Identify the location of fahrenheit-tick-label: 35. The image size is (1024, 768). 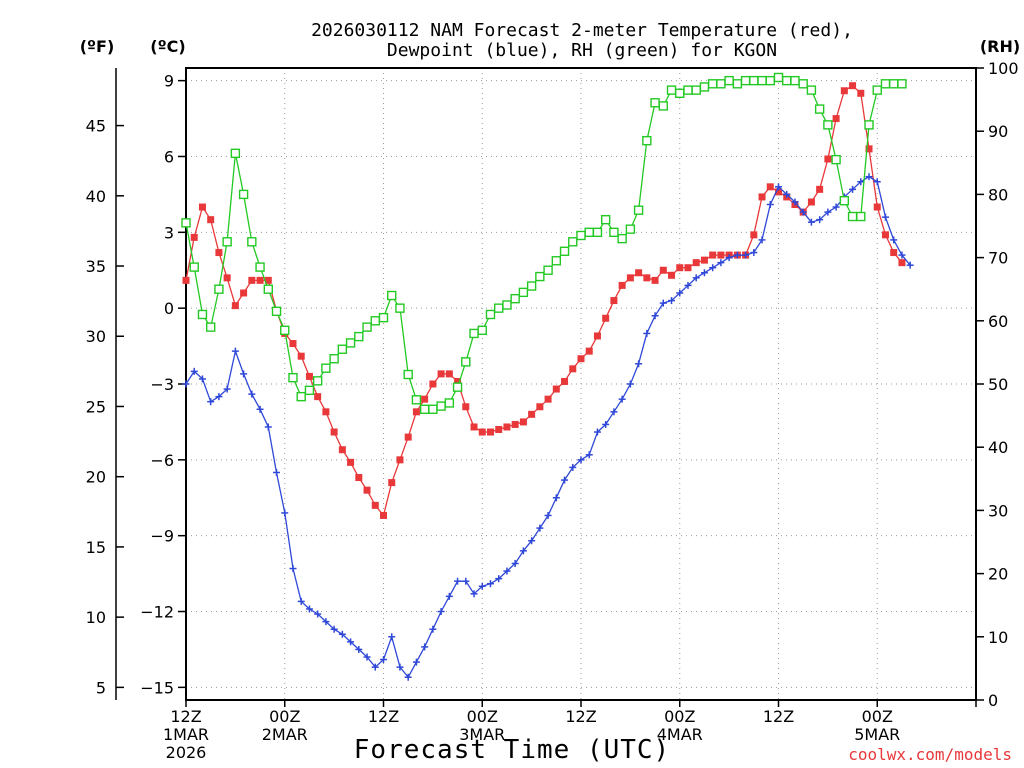
(96, 266).